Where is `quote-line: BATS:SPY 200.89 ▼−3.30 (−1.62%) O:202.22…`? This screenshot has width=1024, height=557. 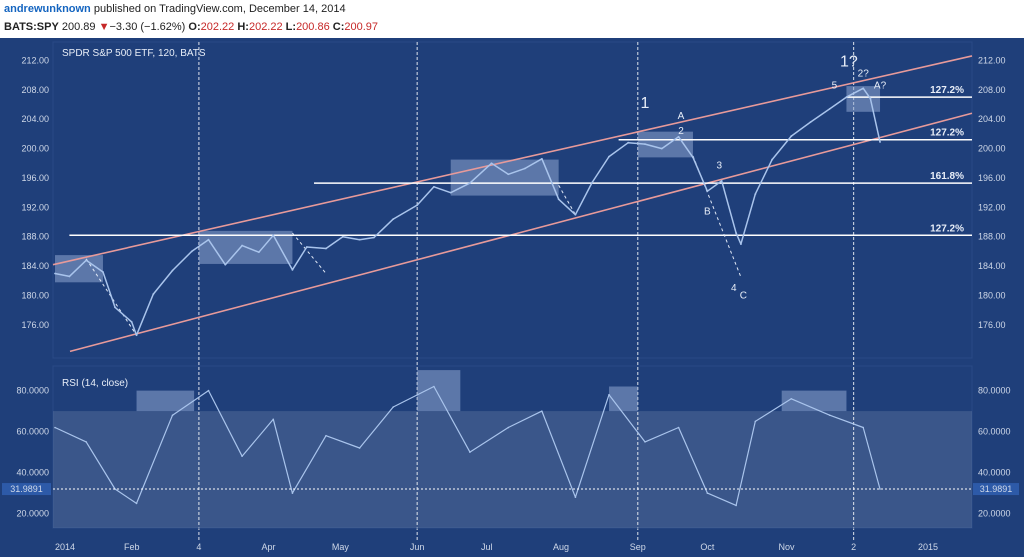 quote-line: BATS:SPY 200.89 ▼−3.30 (−1.62%) O:202.22… is located at coordinates (191, 27).